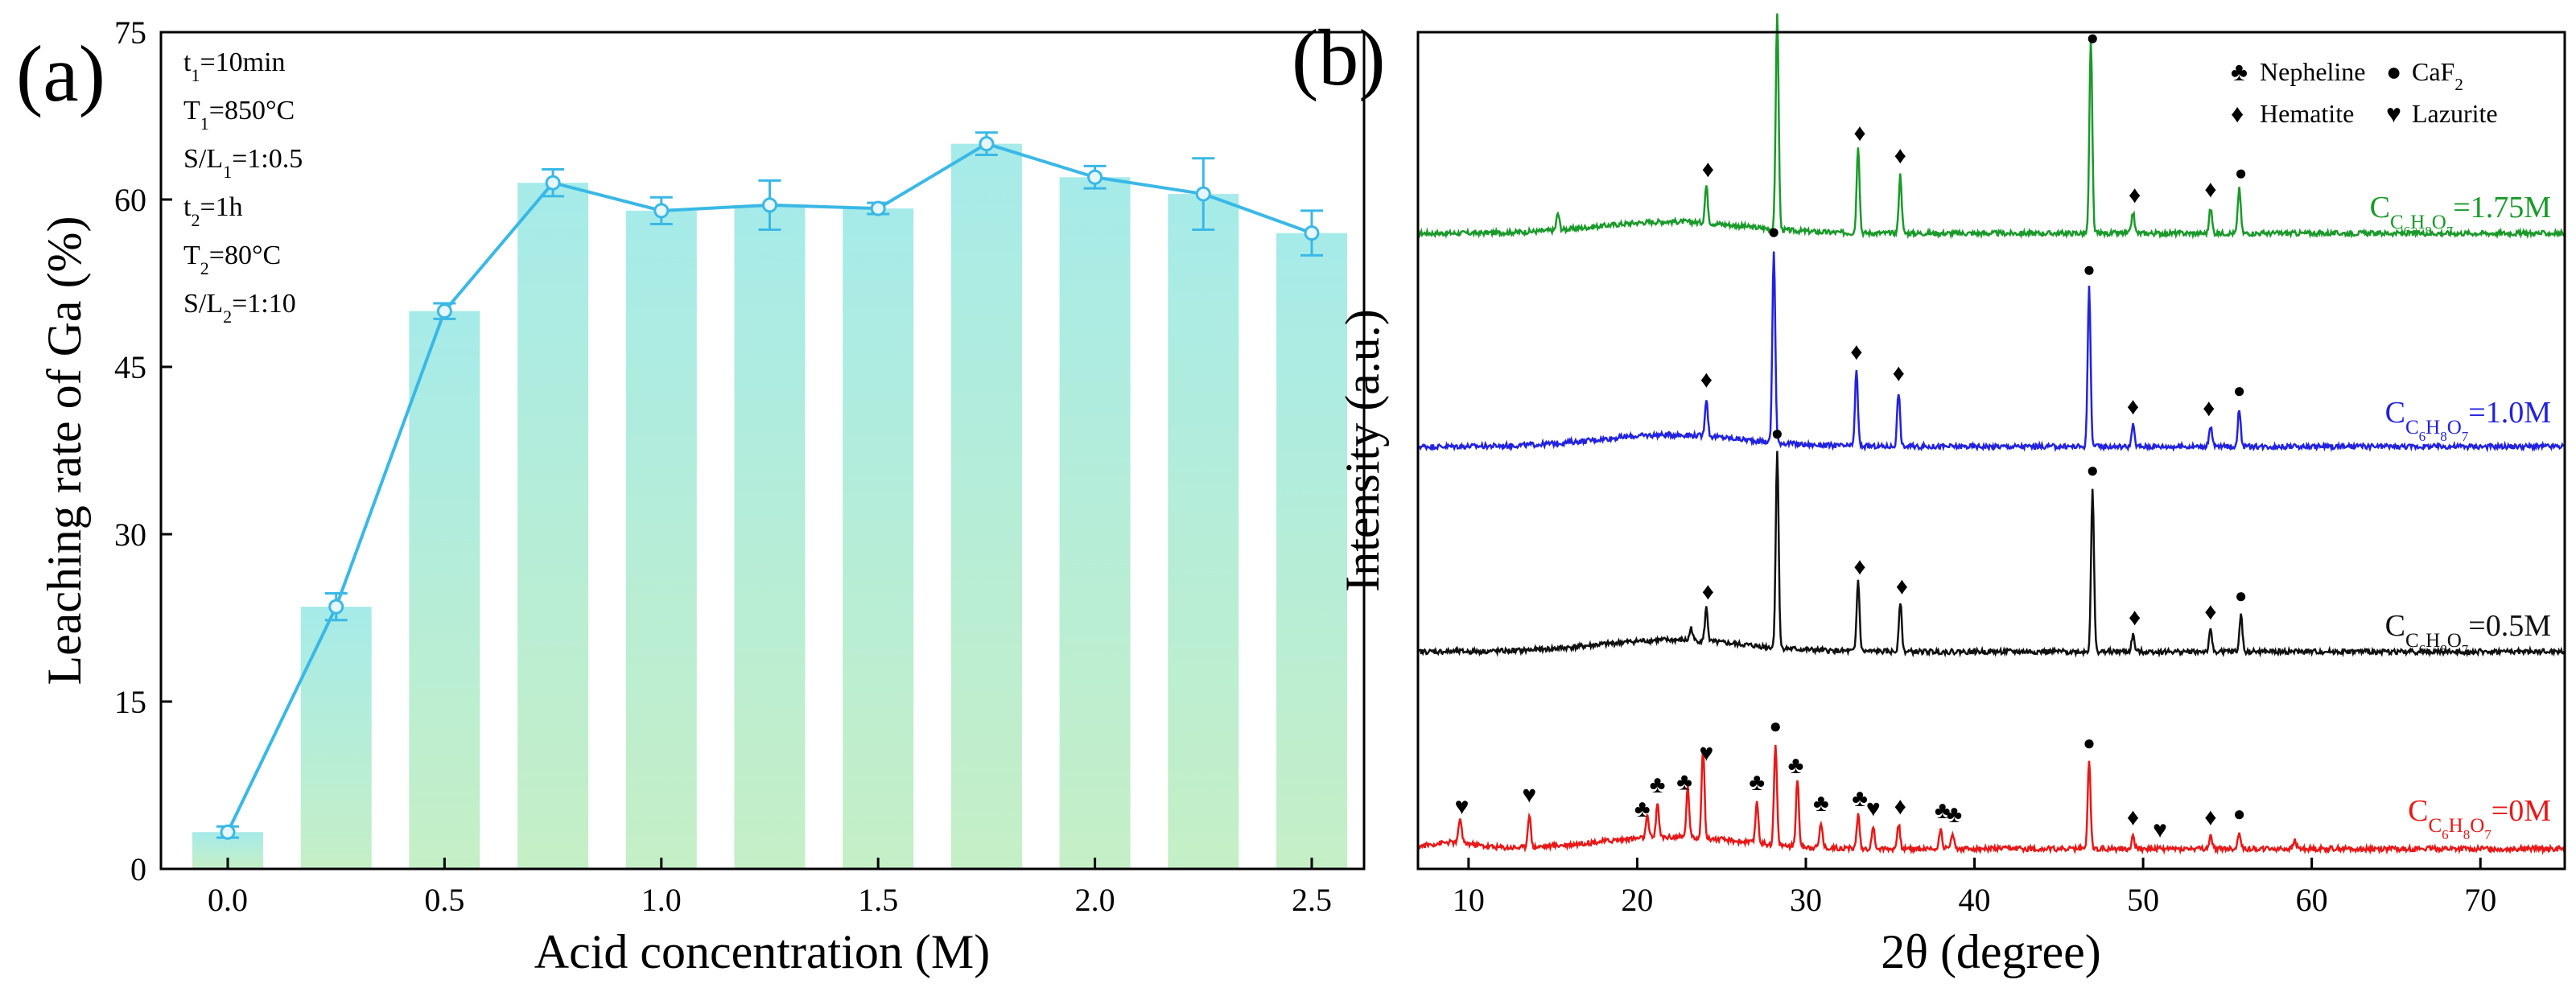 The image size is (2576, 992). What do you see at coordinates (239, 308) in the screenshot?
I see `annotation-SL2: S/L2=1:10` at bounding box center [239, 308].